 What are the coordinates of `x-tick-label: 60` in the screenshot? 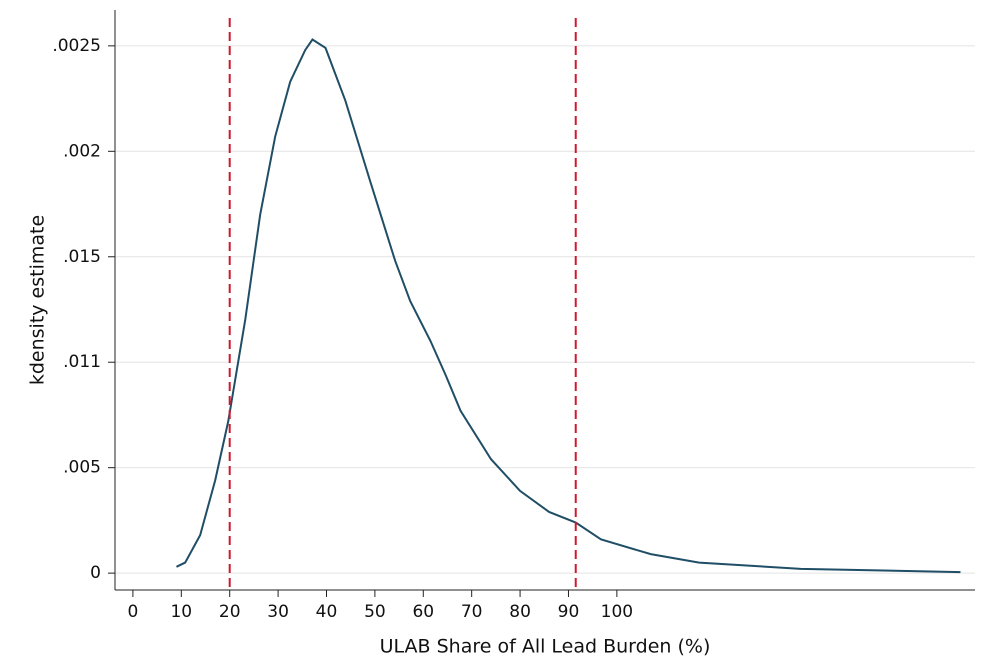 It's located at (423, 612).